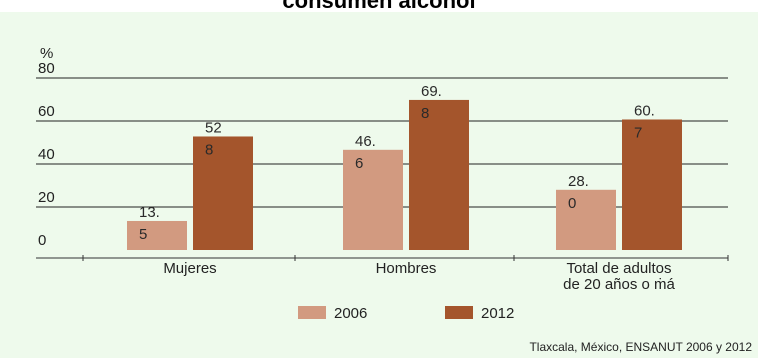  What do you see at coordinates (213, 127) in the screenshot?
I see `data-label: 52` at bounding box center [213, 127].